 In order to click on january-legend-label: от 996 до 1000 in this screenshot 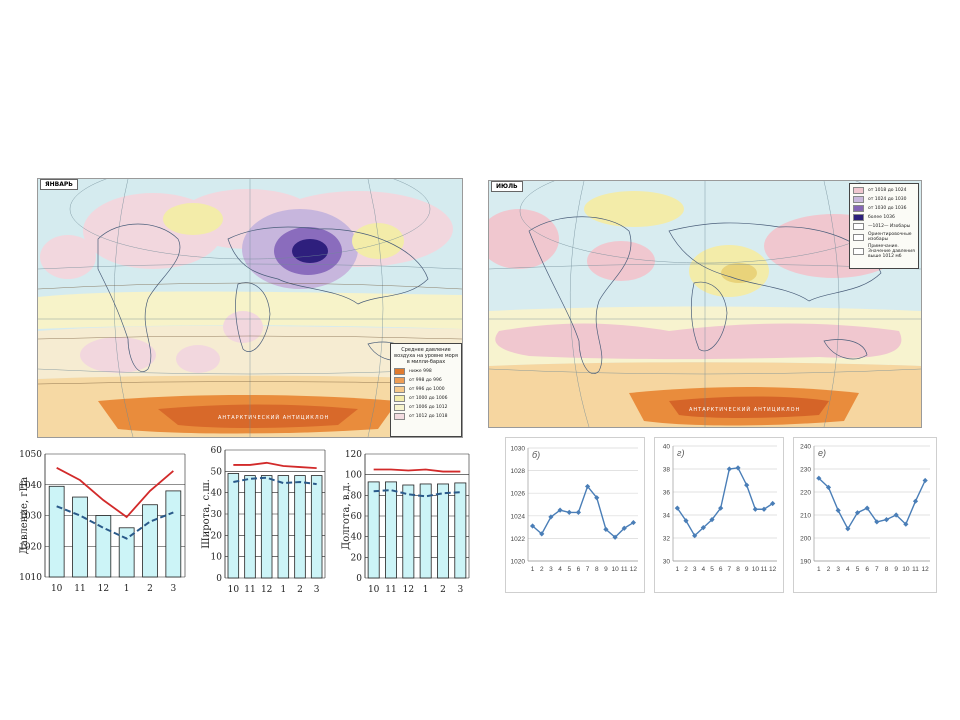, I will do `click(427, 389)`.